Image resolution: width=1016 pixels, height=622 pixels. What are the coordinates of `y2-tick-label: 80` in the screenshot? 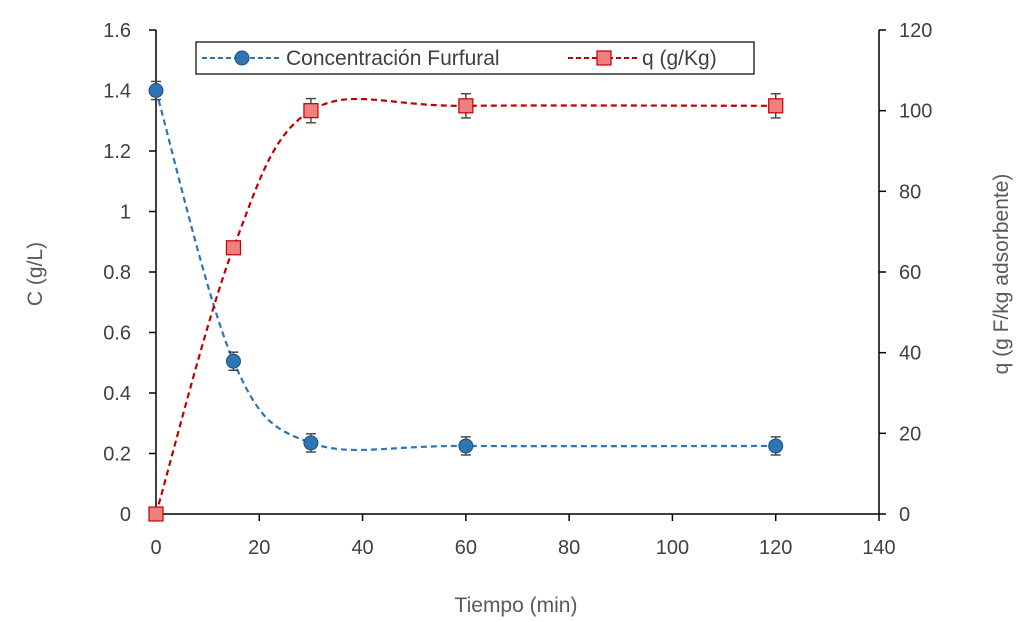 It's located at (910, 192).